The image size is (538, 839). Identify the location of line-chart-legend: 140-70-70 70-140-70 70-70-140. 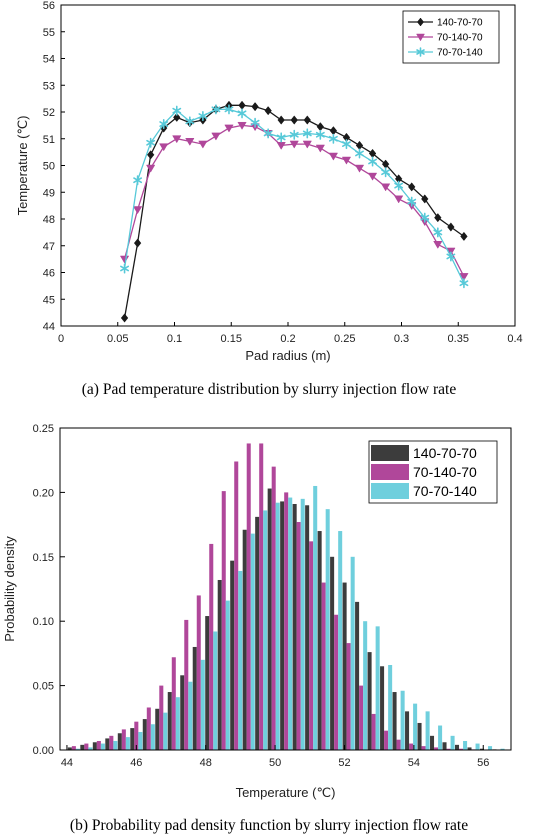
(451, 37).